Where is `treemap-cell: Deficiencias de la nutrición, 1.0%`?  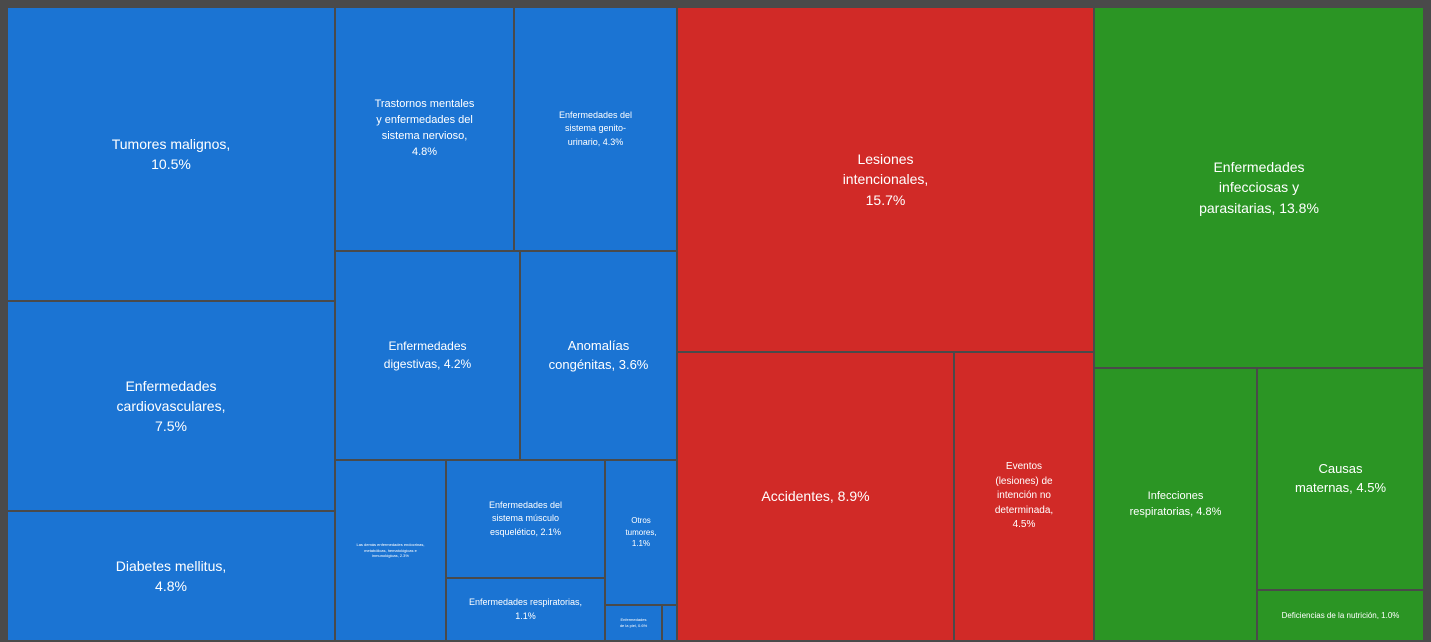 treemap-cell: Deficiencias de la nutrición, 1.0% is located at coordinates (1340, 615).